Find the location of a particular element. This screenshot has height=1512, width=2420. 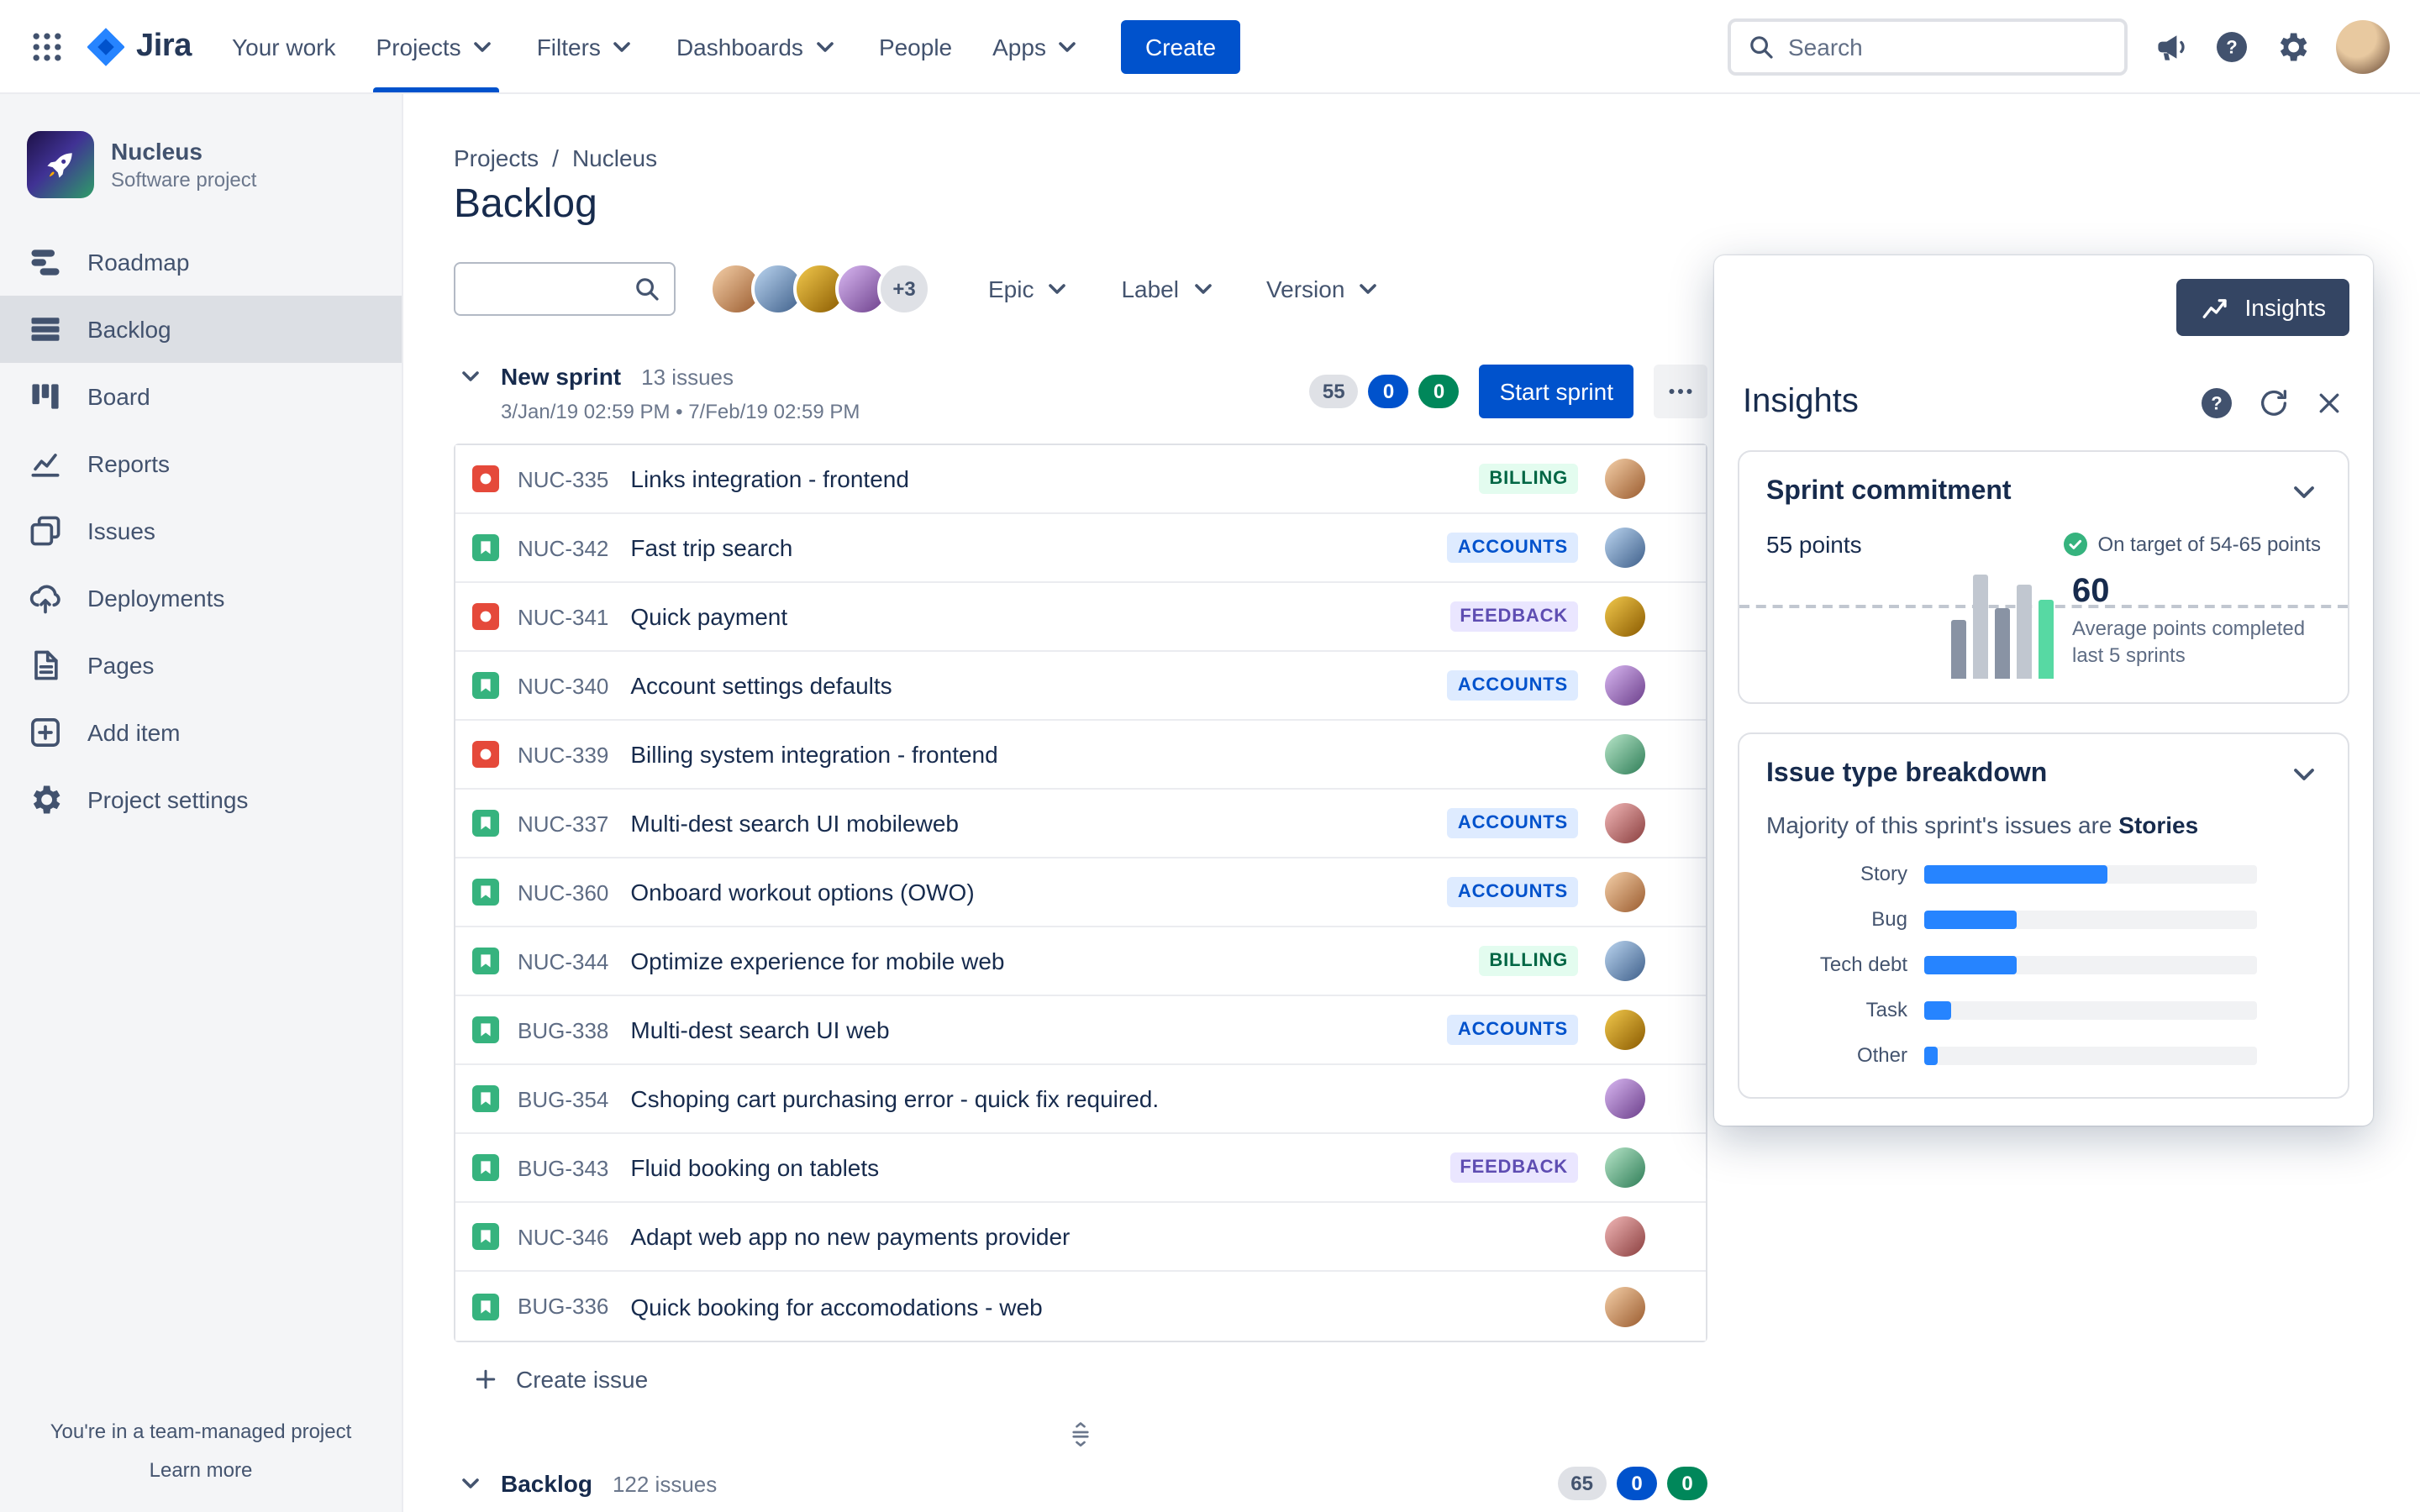

close-icon is located at coordinates (2329, 402).